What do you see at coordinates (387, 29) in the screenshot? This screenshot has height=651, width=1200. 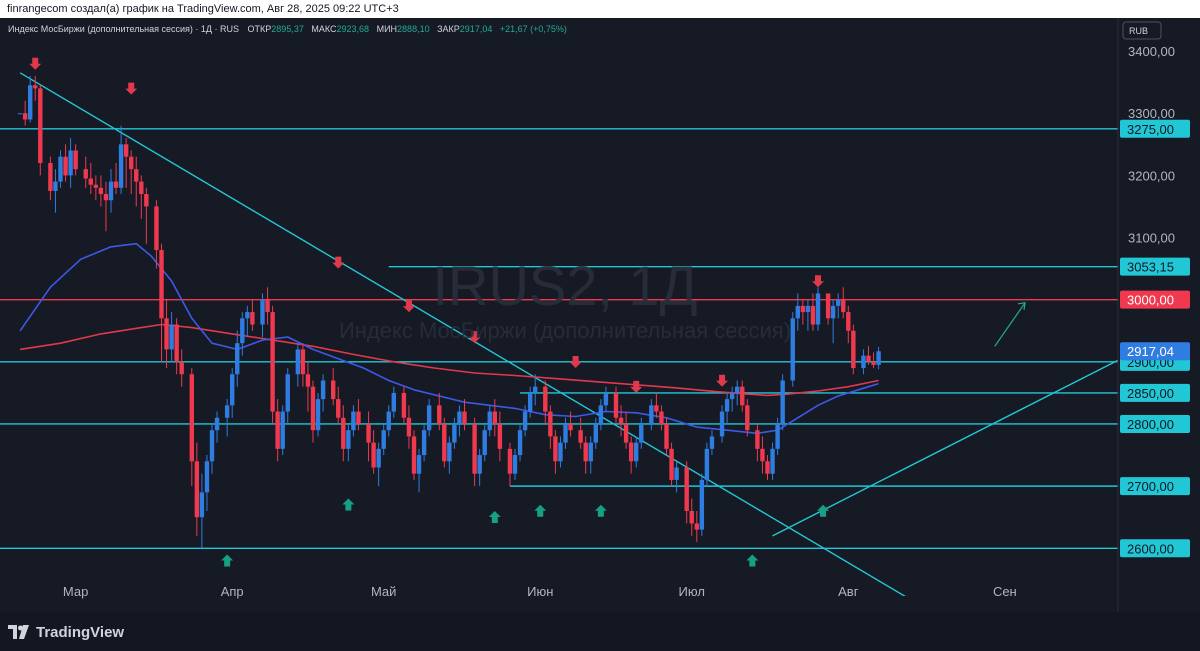 I see `legend-low-label: МИН` at bounding box center [387, 29].